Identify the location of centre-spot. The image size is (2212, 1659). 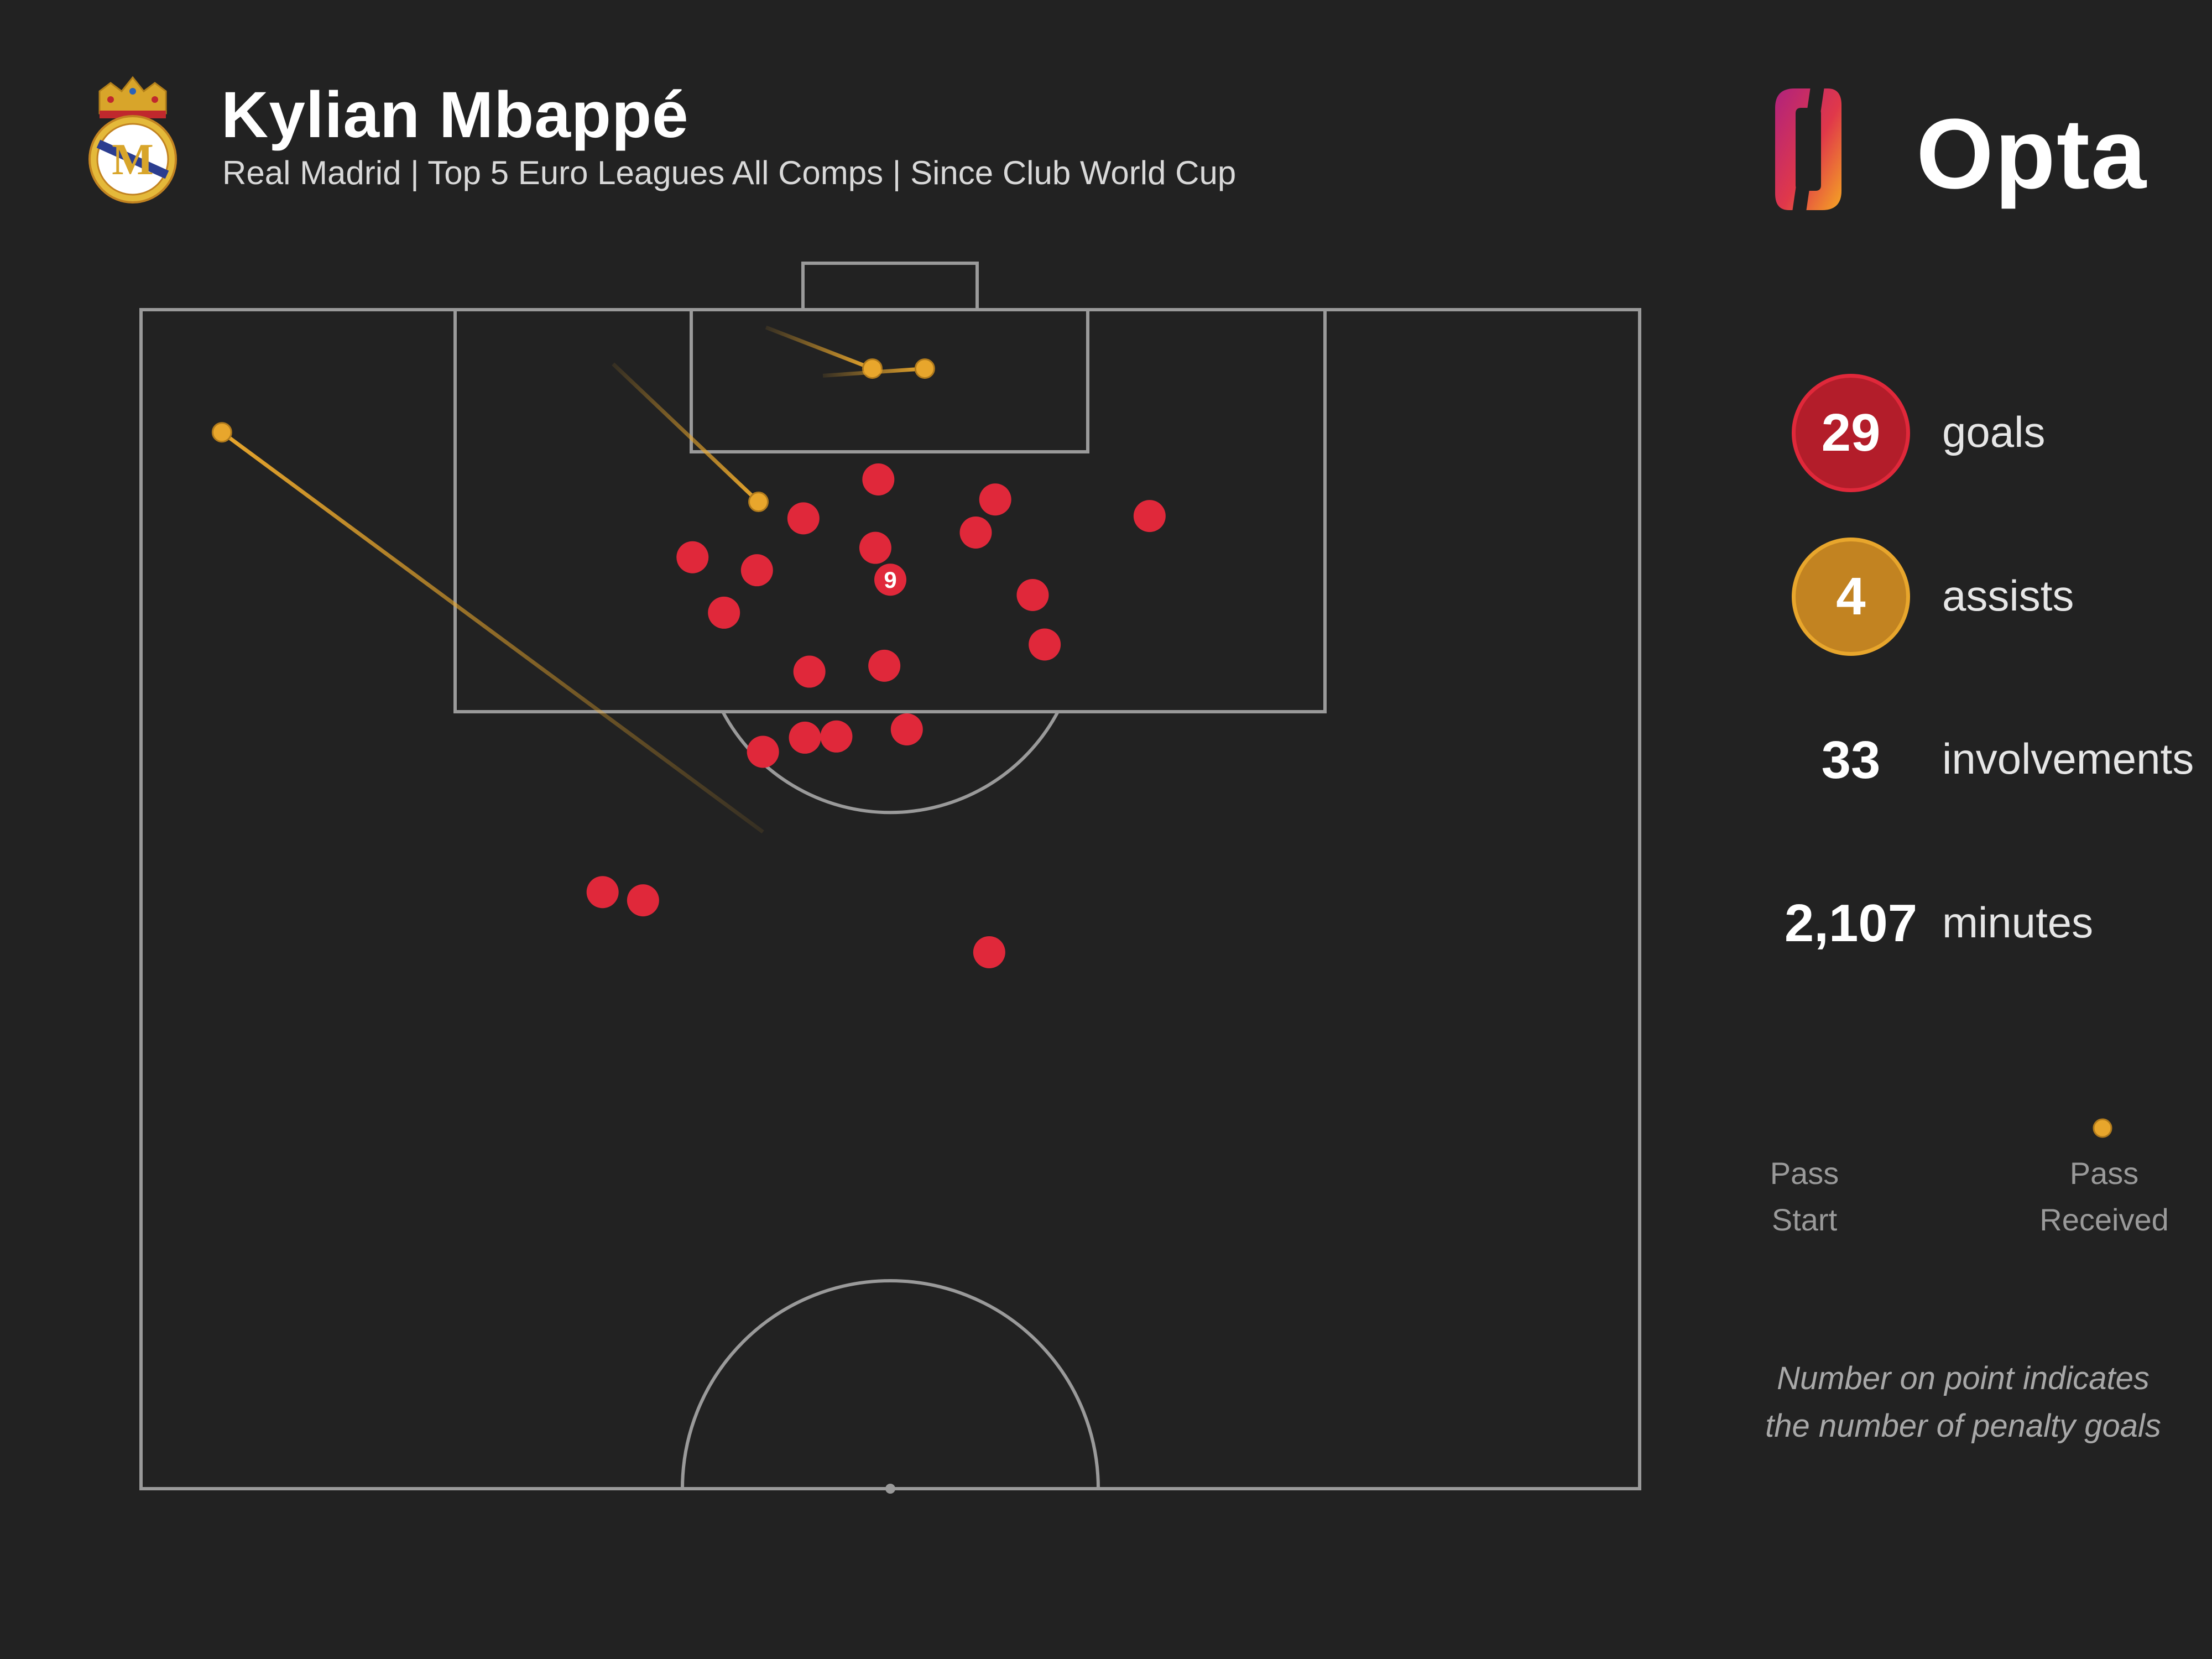
(890, 1489).